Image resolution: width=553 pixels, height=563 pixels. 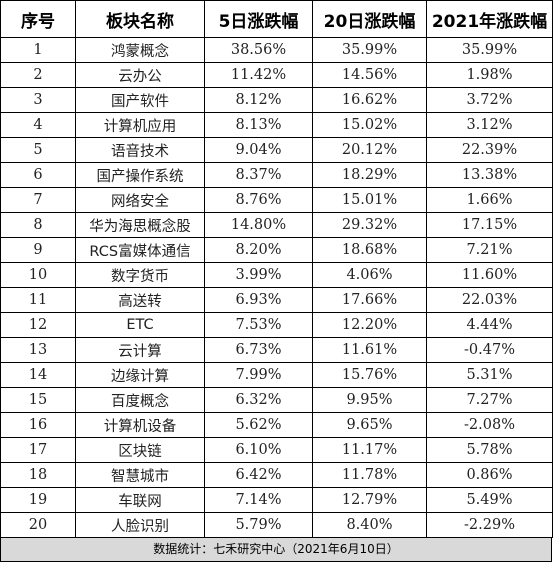 I want to click on cell-sector-name: 计算机应用, so click(x=140, y=125).